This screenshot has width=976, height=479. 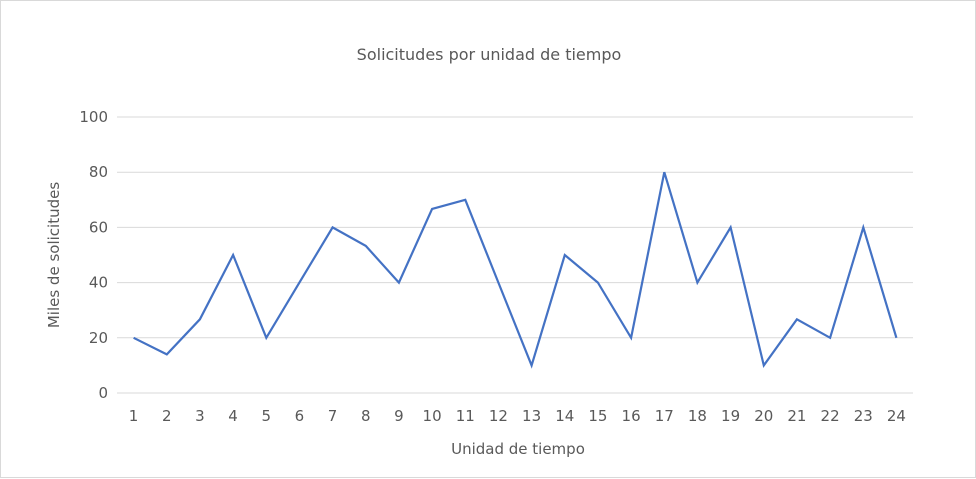 I want to click on x-tick-label: 3, so click(x=200, y=416).